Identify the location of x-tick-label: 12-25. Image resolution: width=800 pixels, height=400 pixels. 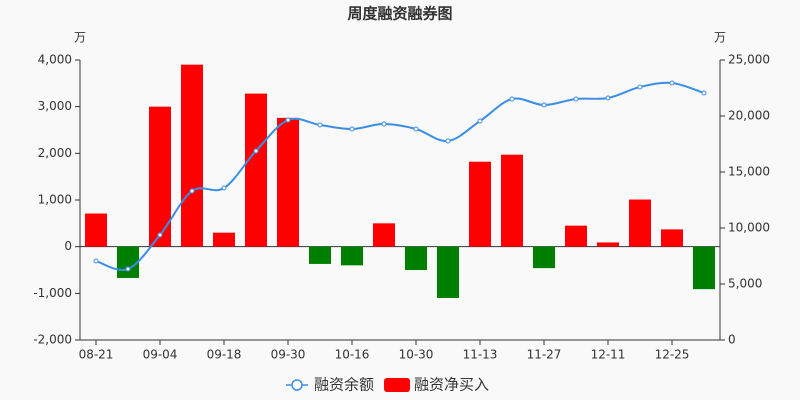
(672, 355).